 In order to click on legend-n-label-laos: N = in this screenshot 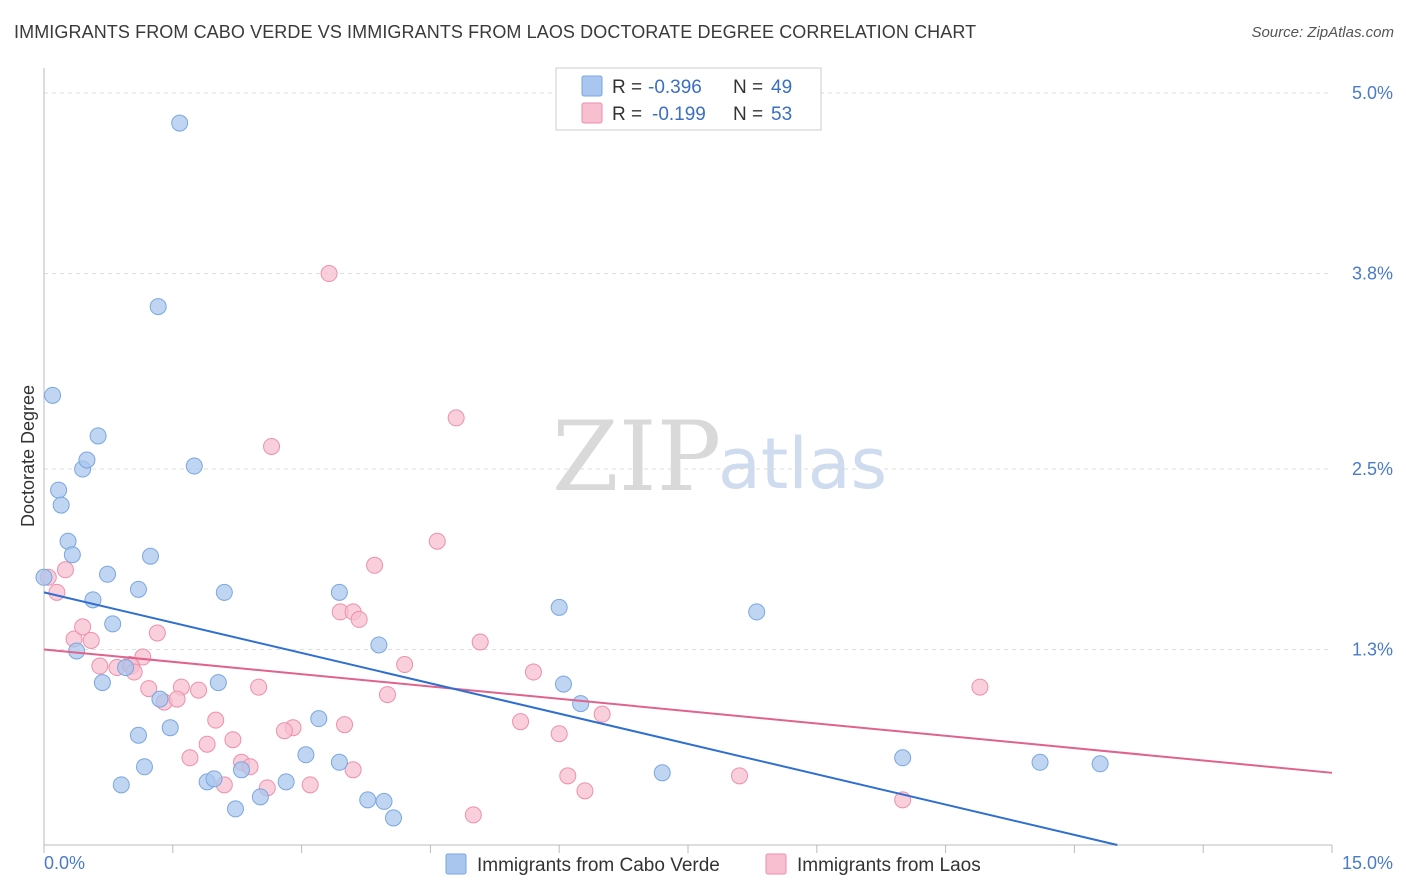, I will do `click(748, 114)`.